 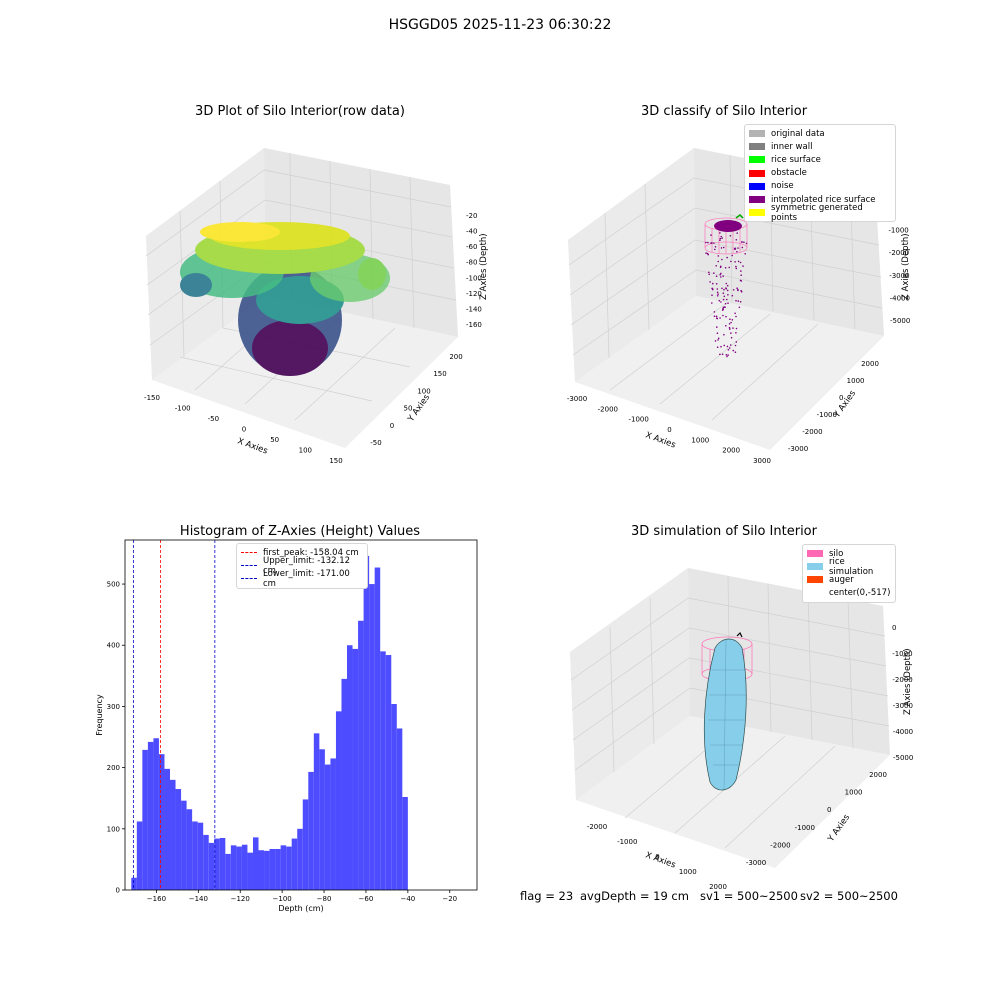 I want to click on simulation-legend-label: auger, so click(x=841, y=579).